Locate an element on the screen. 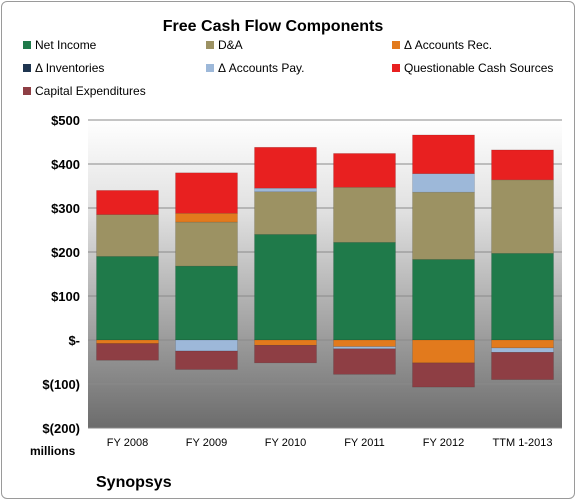 The image size is (578, 502). legend-label: Net Income is located at coordinates (66, 45).